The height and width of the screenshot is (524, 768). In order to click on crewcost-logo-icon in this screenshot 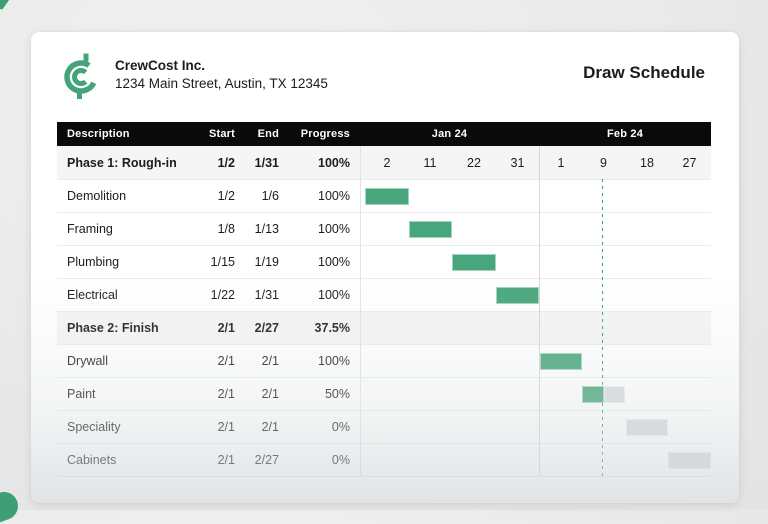, I will do `click(80, 76)`.